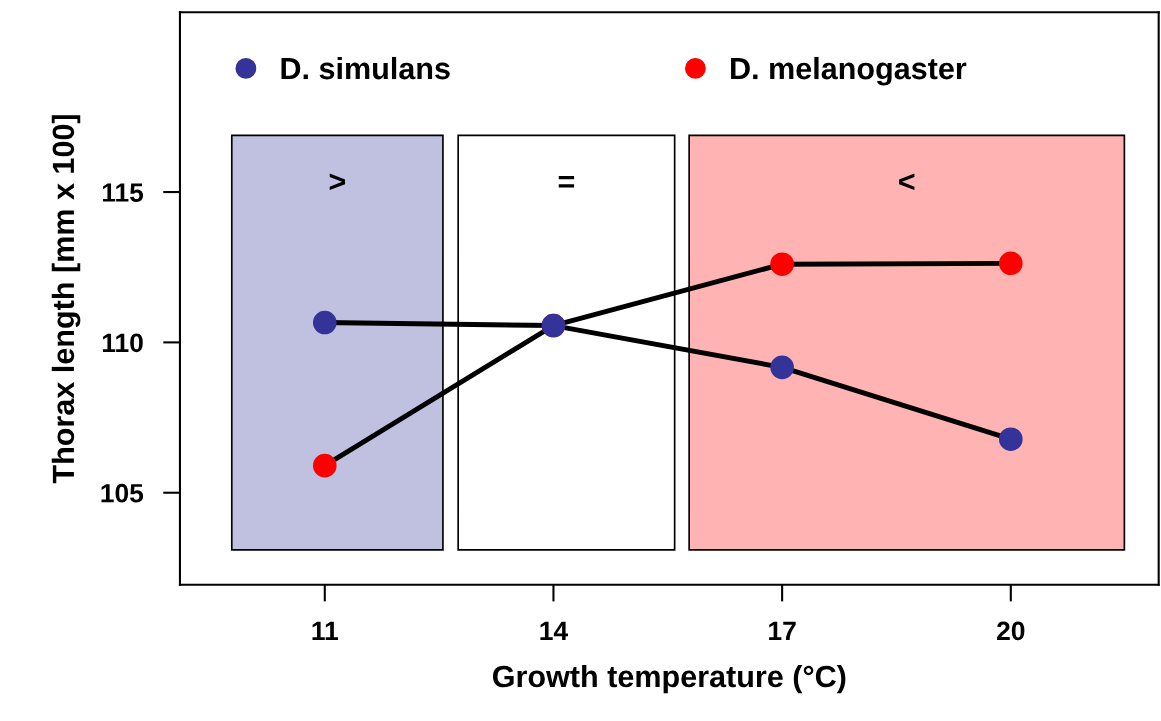 Image resolution: width=1161 pixels, height=721 pixels. Describe the element at coordinates (907, 182) in the screenshot. I see `band-label: <` at that location.